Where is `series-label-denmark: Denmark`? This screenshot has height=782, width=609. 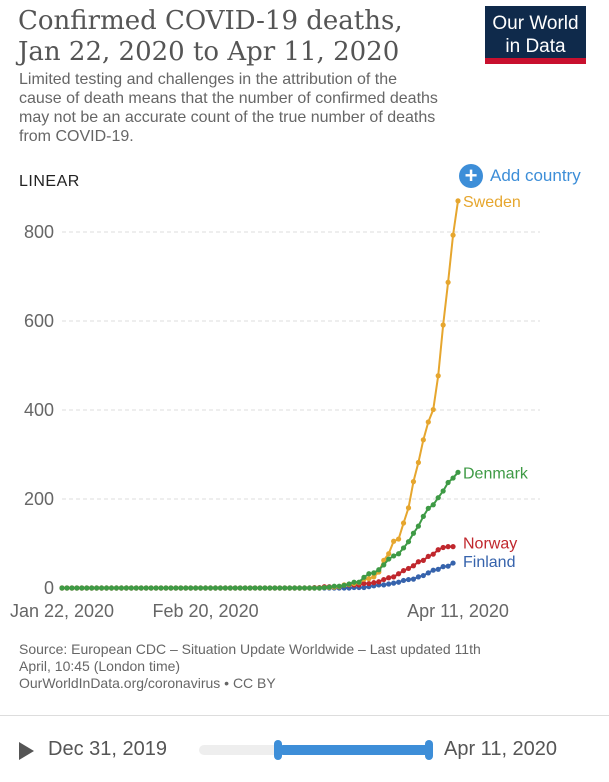 series-label-denmark: Denmark is located at coordinates (496, 473).